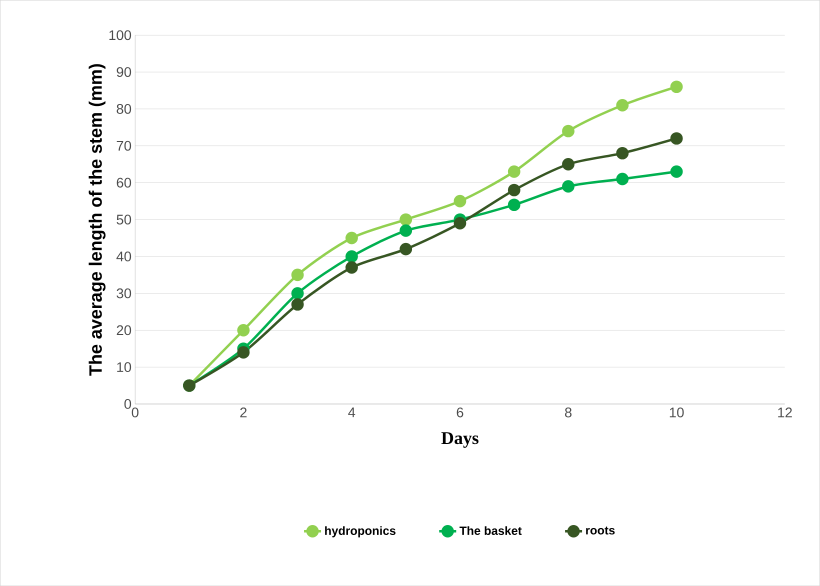 This screenshot has width=820, height=586. Describe the element at coordinates (785, 412) in the screenshot. I see `x-tick-label: 12` at that location.